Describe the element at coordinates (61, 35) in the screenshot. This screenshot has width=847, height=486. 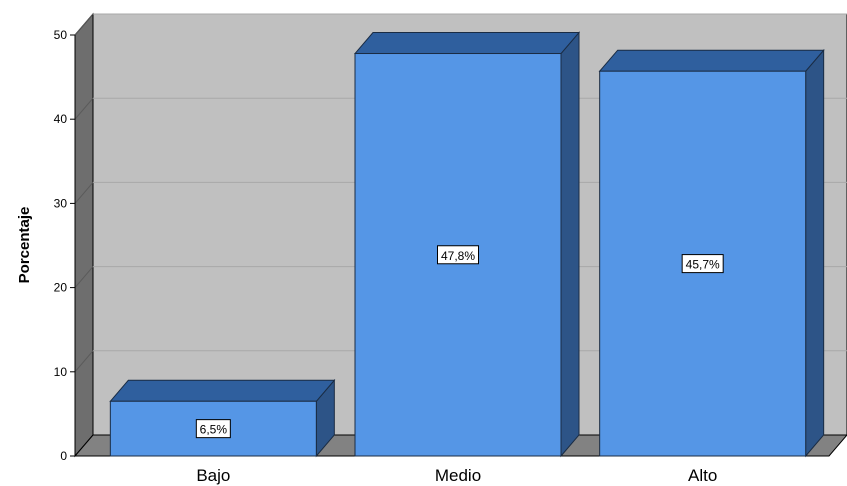
I see `y-tick-label: 50` at that location.